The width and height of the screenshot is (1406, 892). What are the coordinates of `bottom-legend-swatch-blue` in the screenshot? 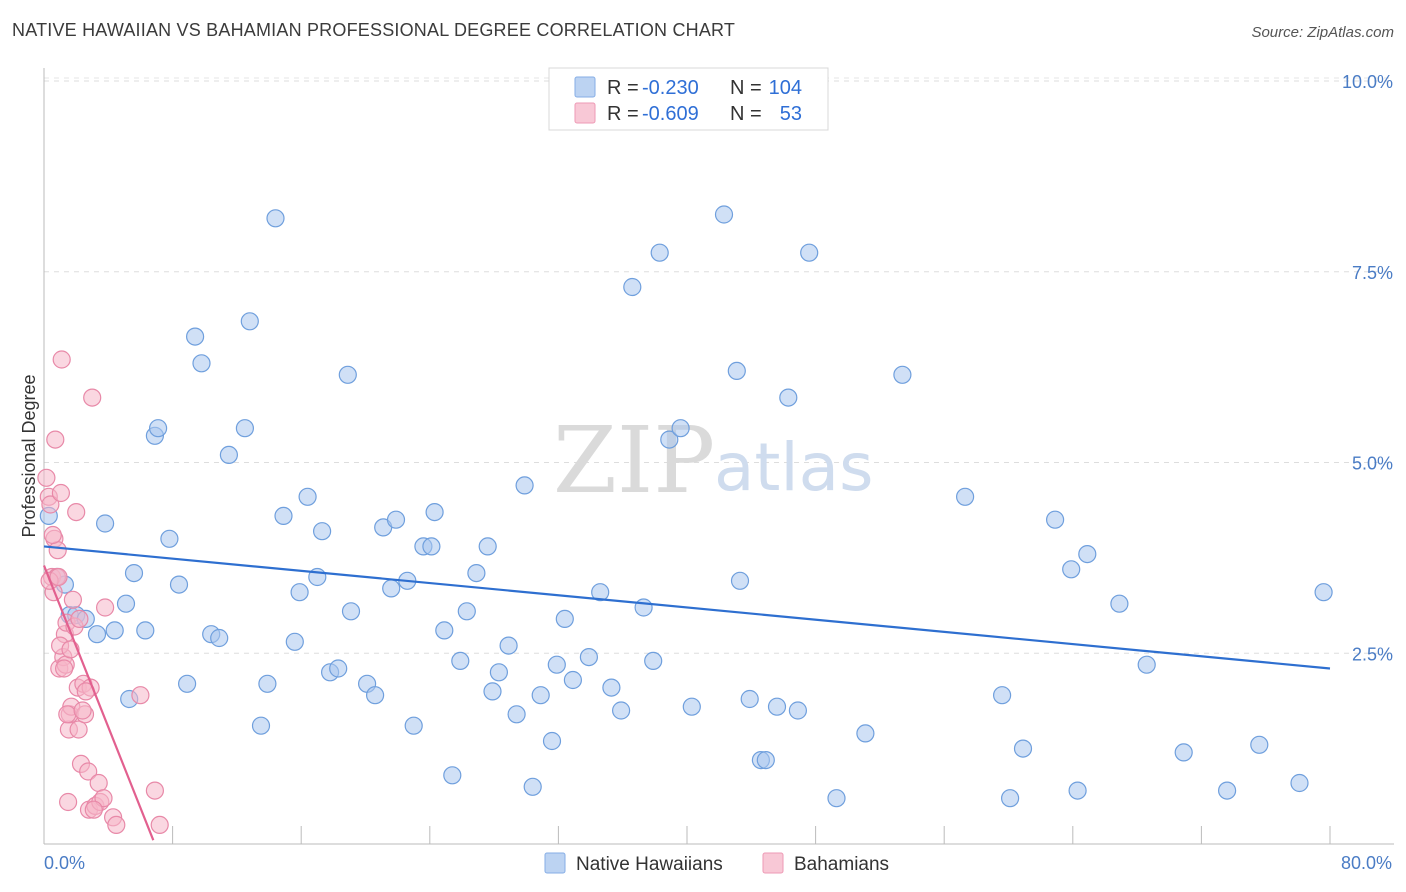 It's located at (555, 863).